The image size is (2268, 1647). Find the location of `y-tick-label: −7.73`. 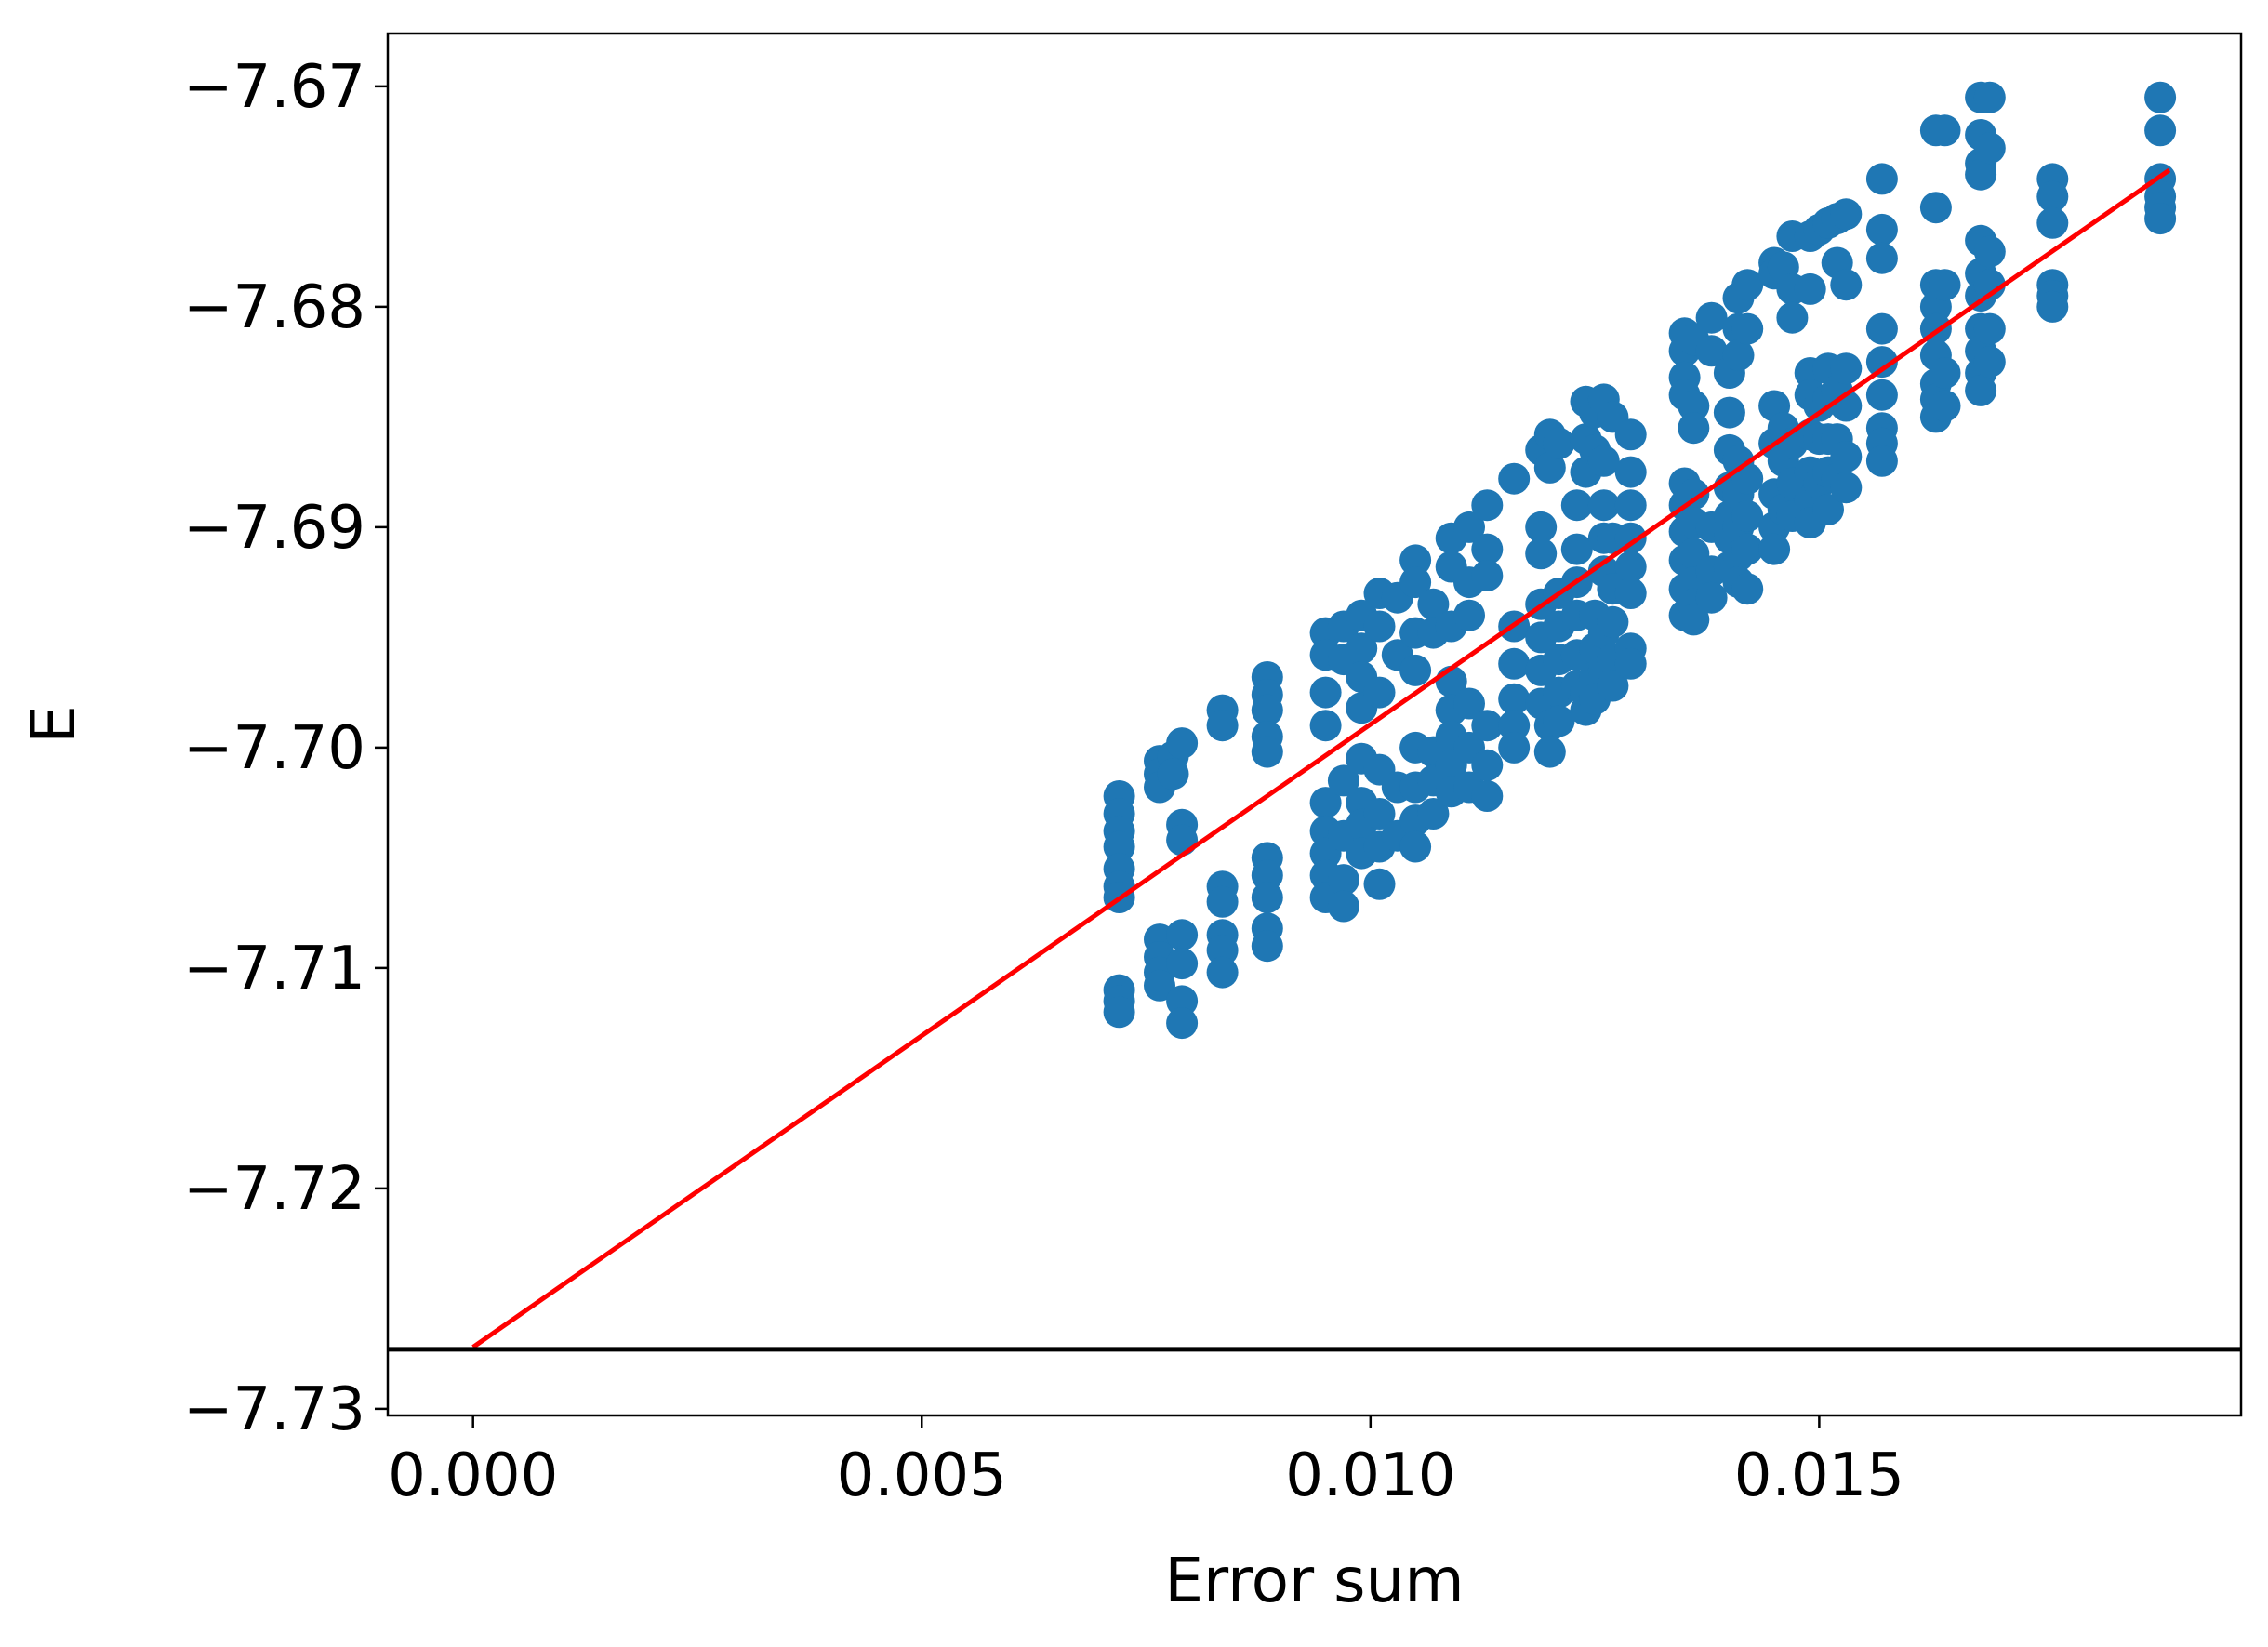

y-tick-label: −7.73 is located at coordinates (274, 1410).